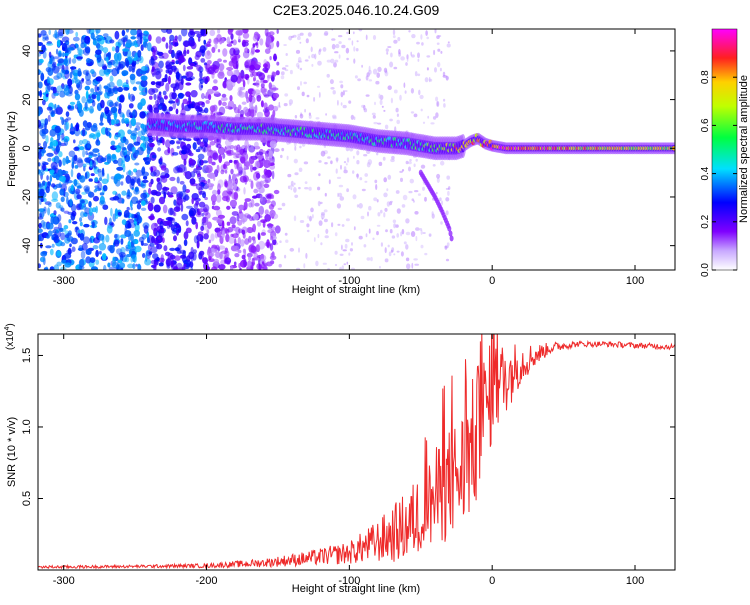 This screenshot has width=750, height=605. Describe the element at coordinates (705, 125) in the screenshot. I see `colorbar-tick-label: 0.6` at that location.